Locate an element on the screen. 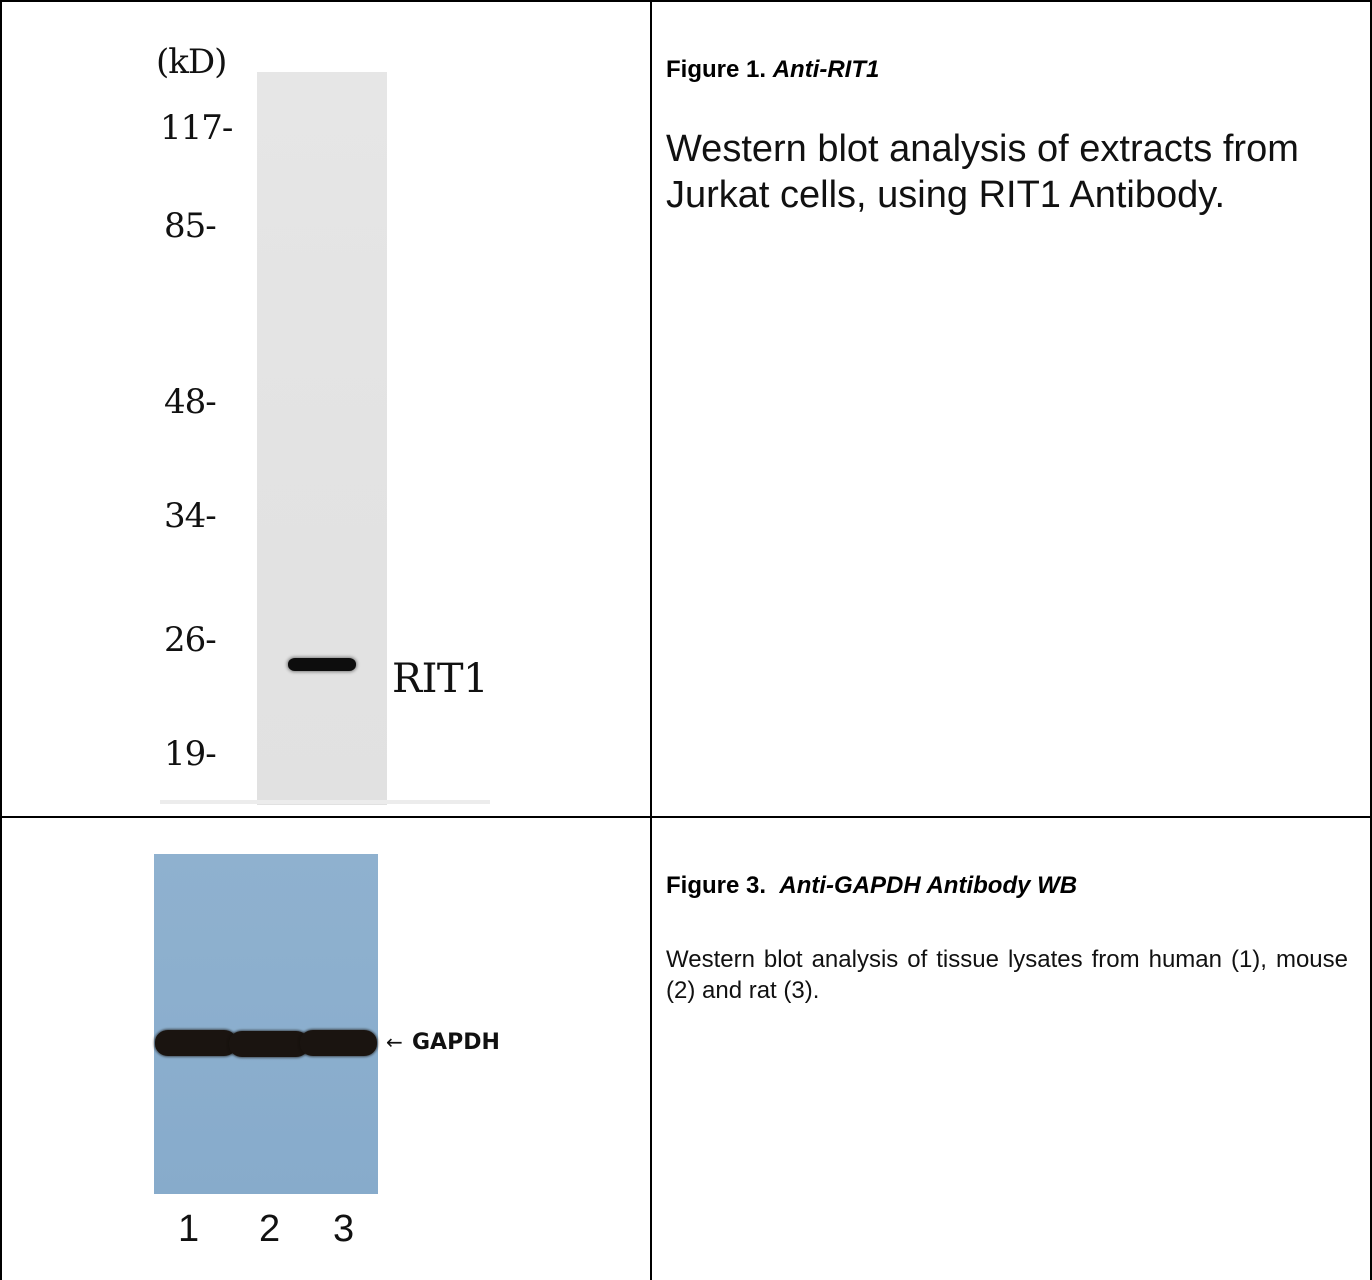  figure3-title-emph: Anti-GAPDH Antibody WB is located at coordinates (928, 885).